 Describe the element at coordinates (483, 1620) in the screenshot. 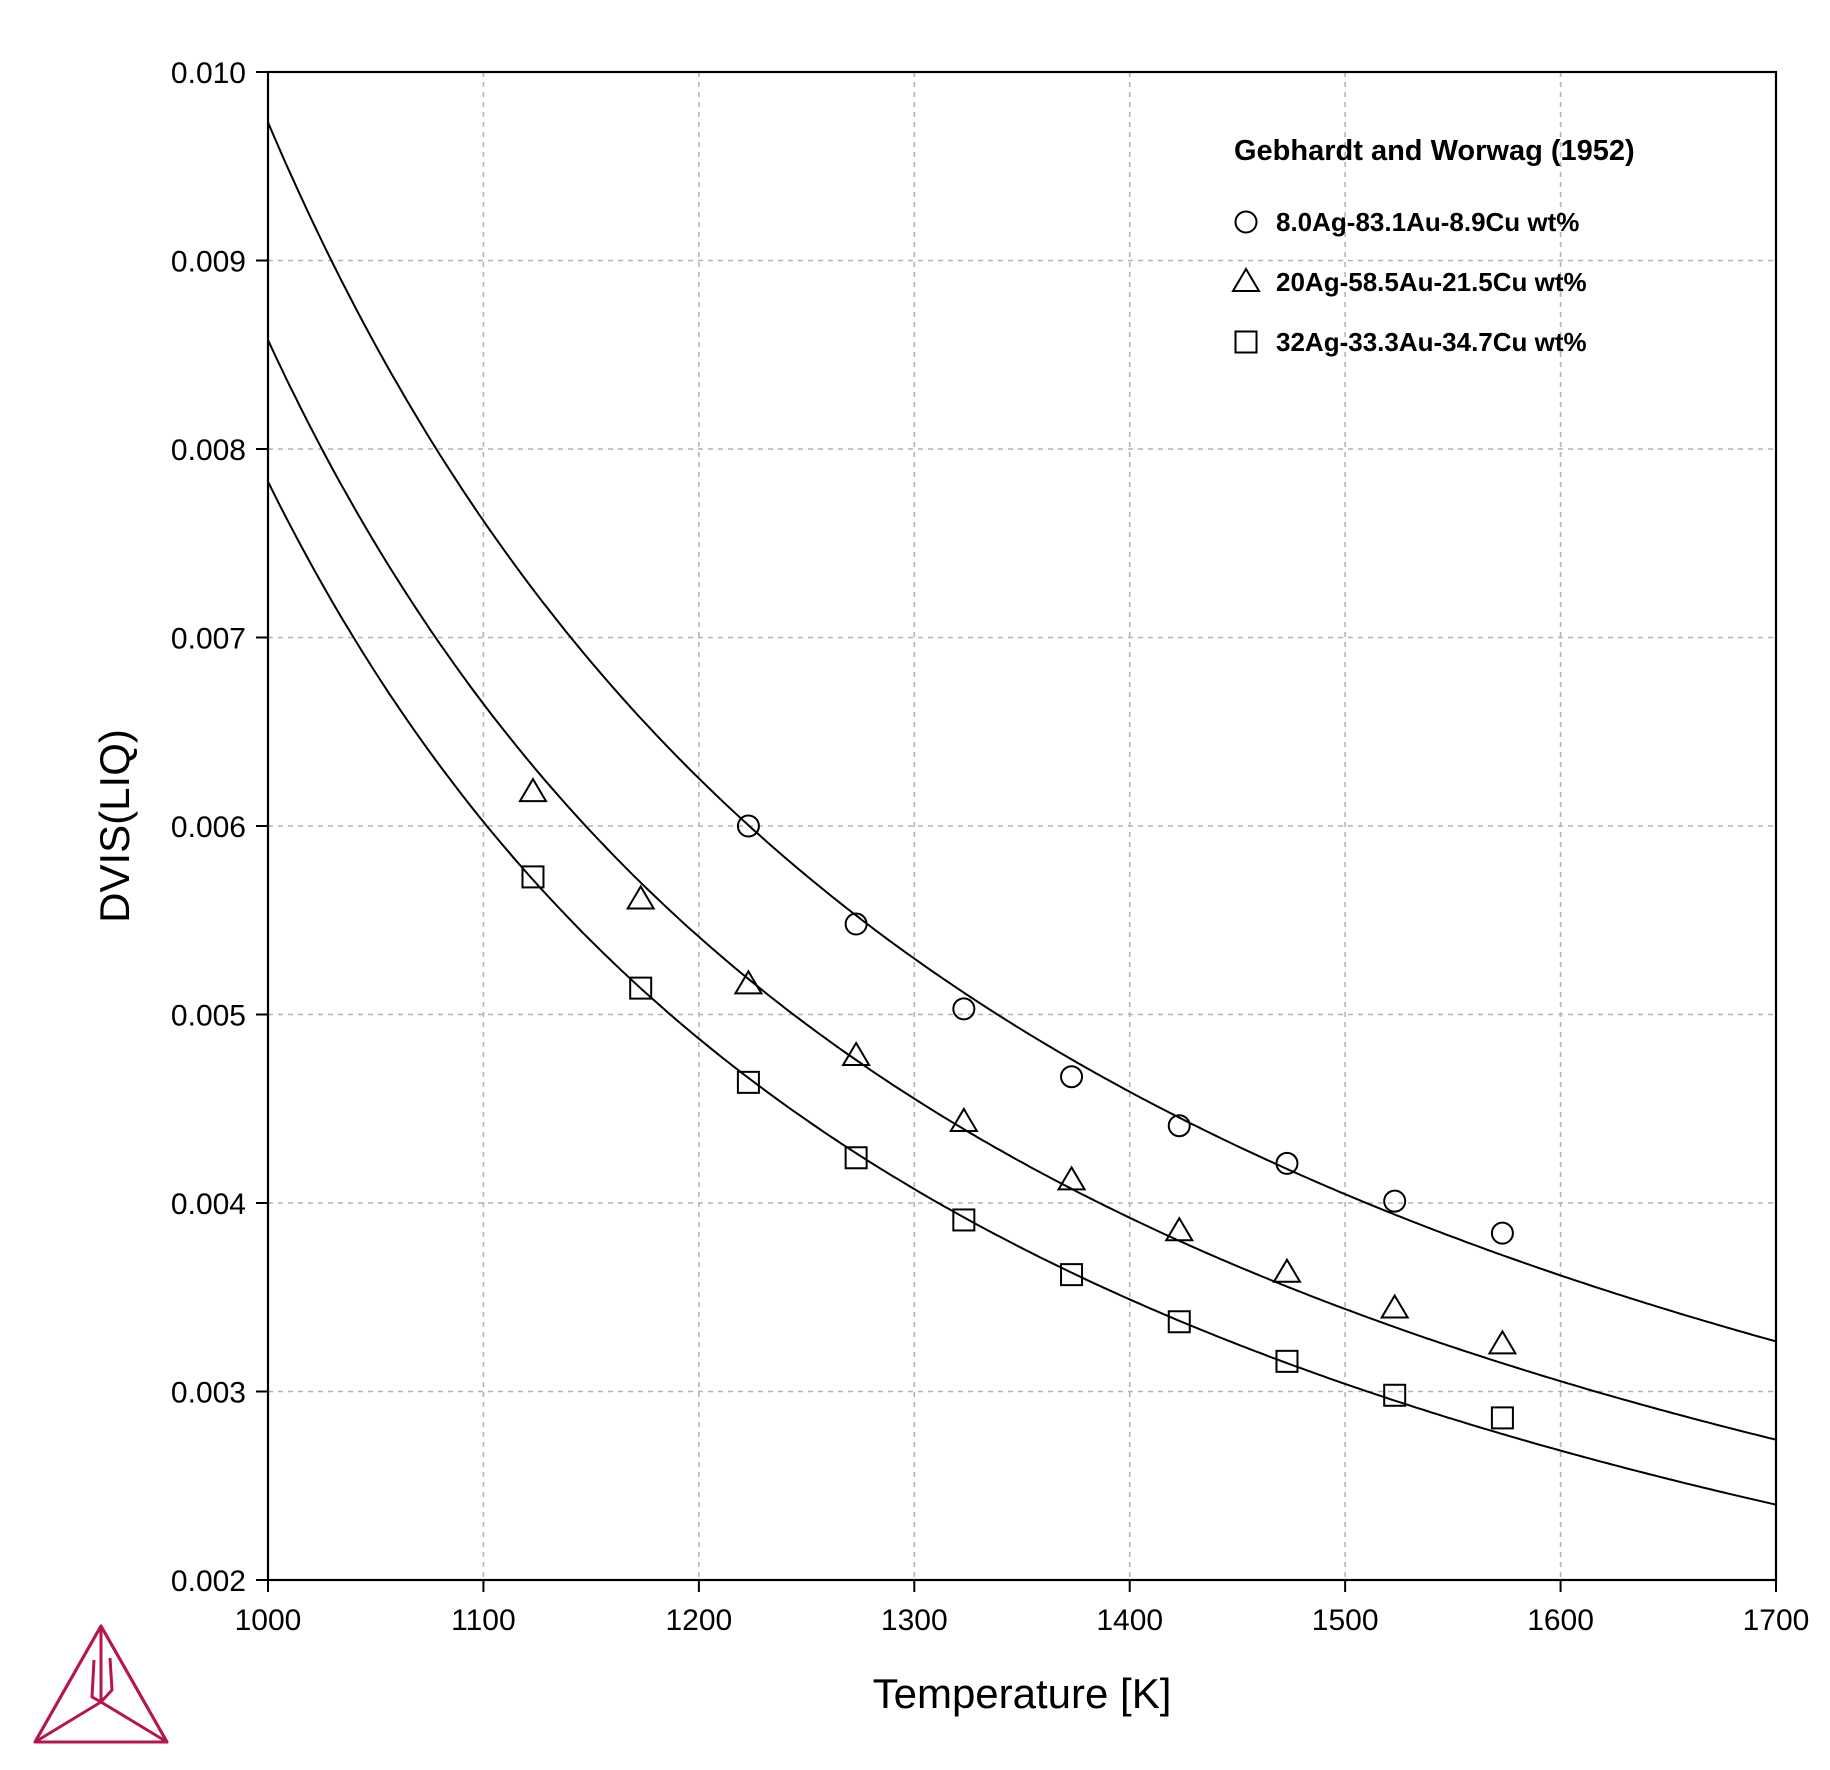

I see `x-tick-label: 1100` at that location.